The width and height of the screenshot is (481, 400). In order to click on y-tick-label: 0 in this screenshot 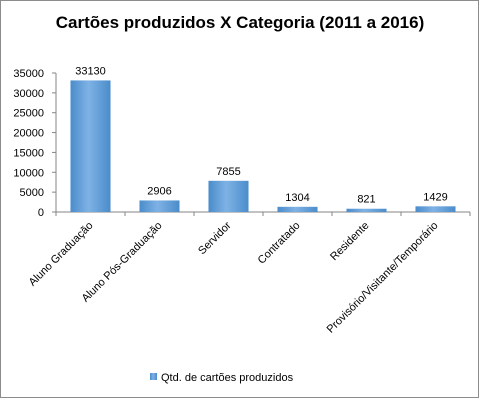, I will do `click(41, 213)`.